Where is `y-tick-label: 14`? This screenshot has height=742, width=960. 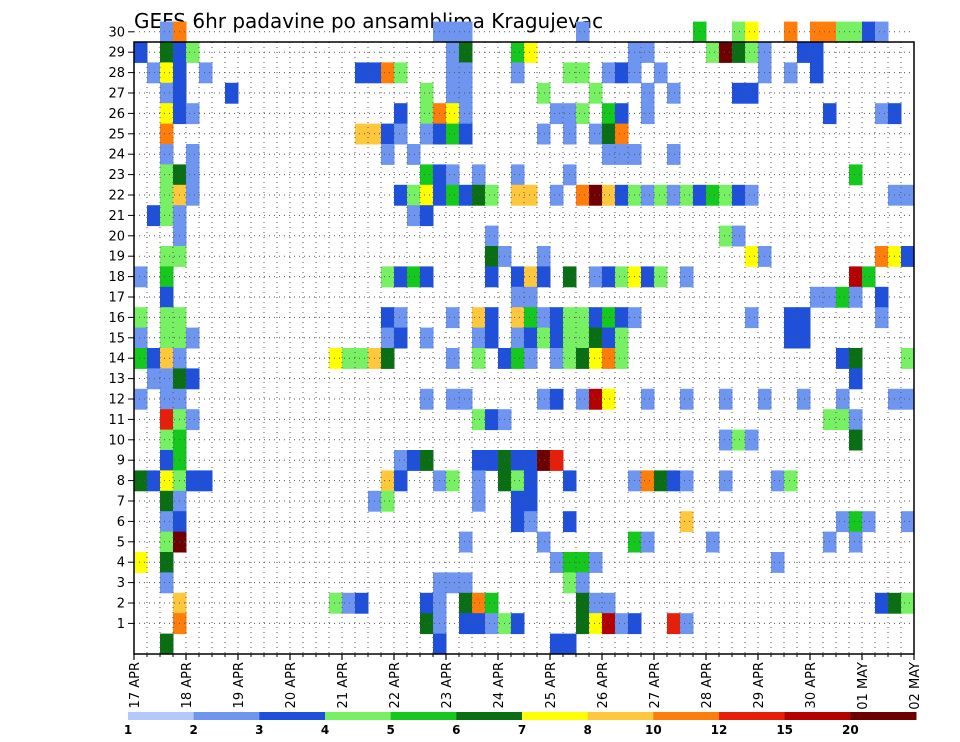
y-tick-label: 14 is located at coordinates (116, 359).